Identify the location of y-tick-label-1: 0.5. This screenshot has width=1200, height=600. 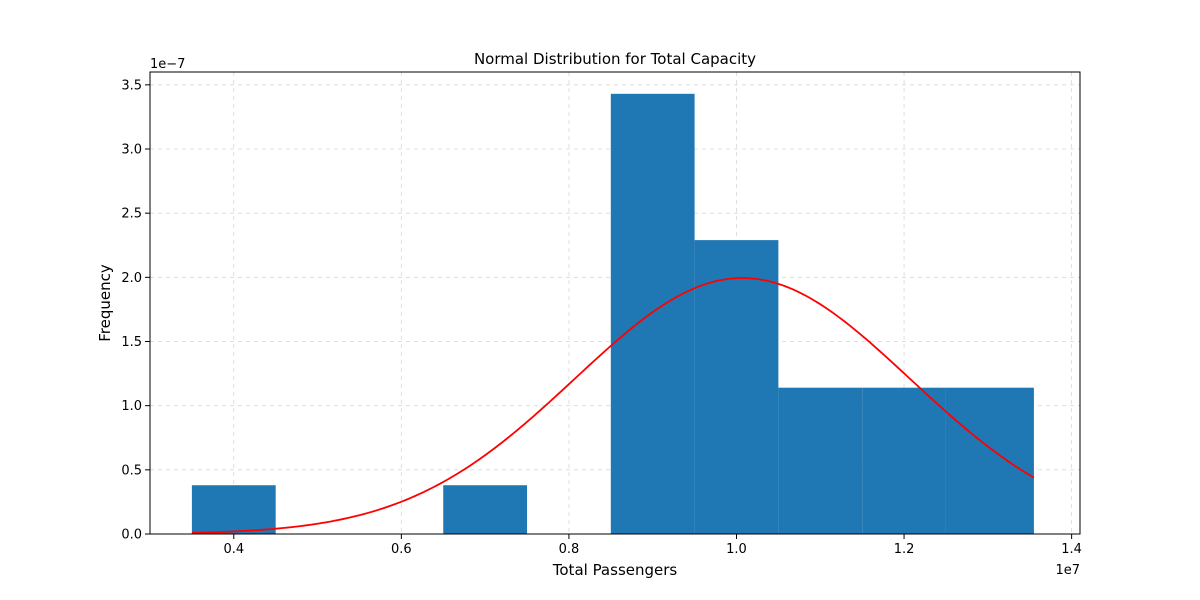
(131, 470).